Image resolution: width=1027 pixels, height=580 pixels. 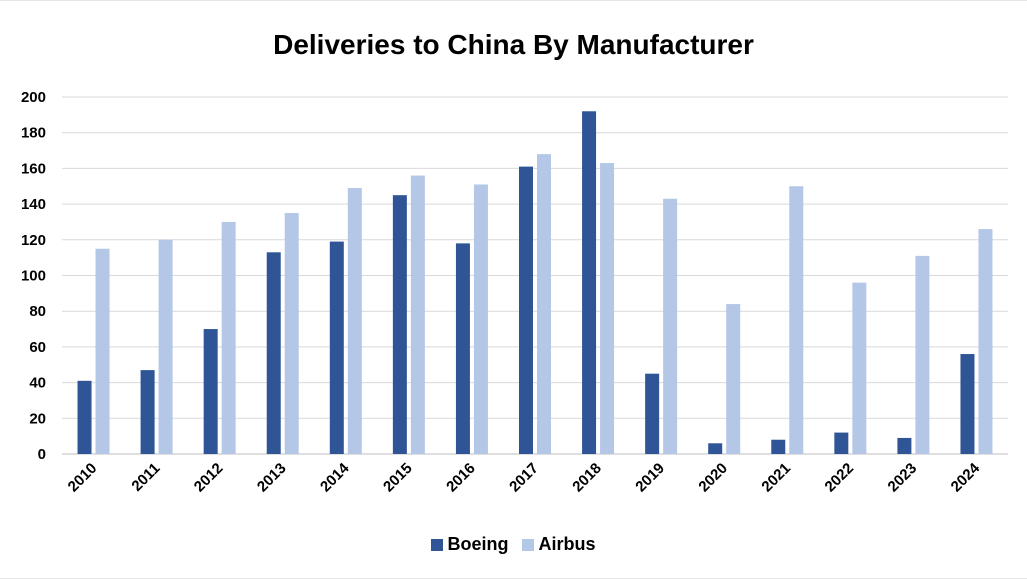 What do you see at coordinates (37, 347) in the screenshot?
I see `y-tick-label: 60` at bounding box center [37, 347].